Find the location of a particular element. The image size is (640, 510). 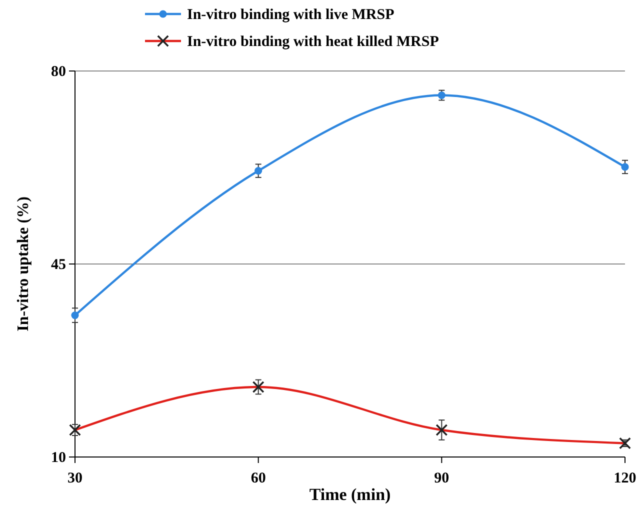

x-tick-label: 30 is located at coordinates (75, 478).